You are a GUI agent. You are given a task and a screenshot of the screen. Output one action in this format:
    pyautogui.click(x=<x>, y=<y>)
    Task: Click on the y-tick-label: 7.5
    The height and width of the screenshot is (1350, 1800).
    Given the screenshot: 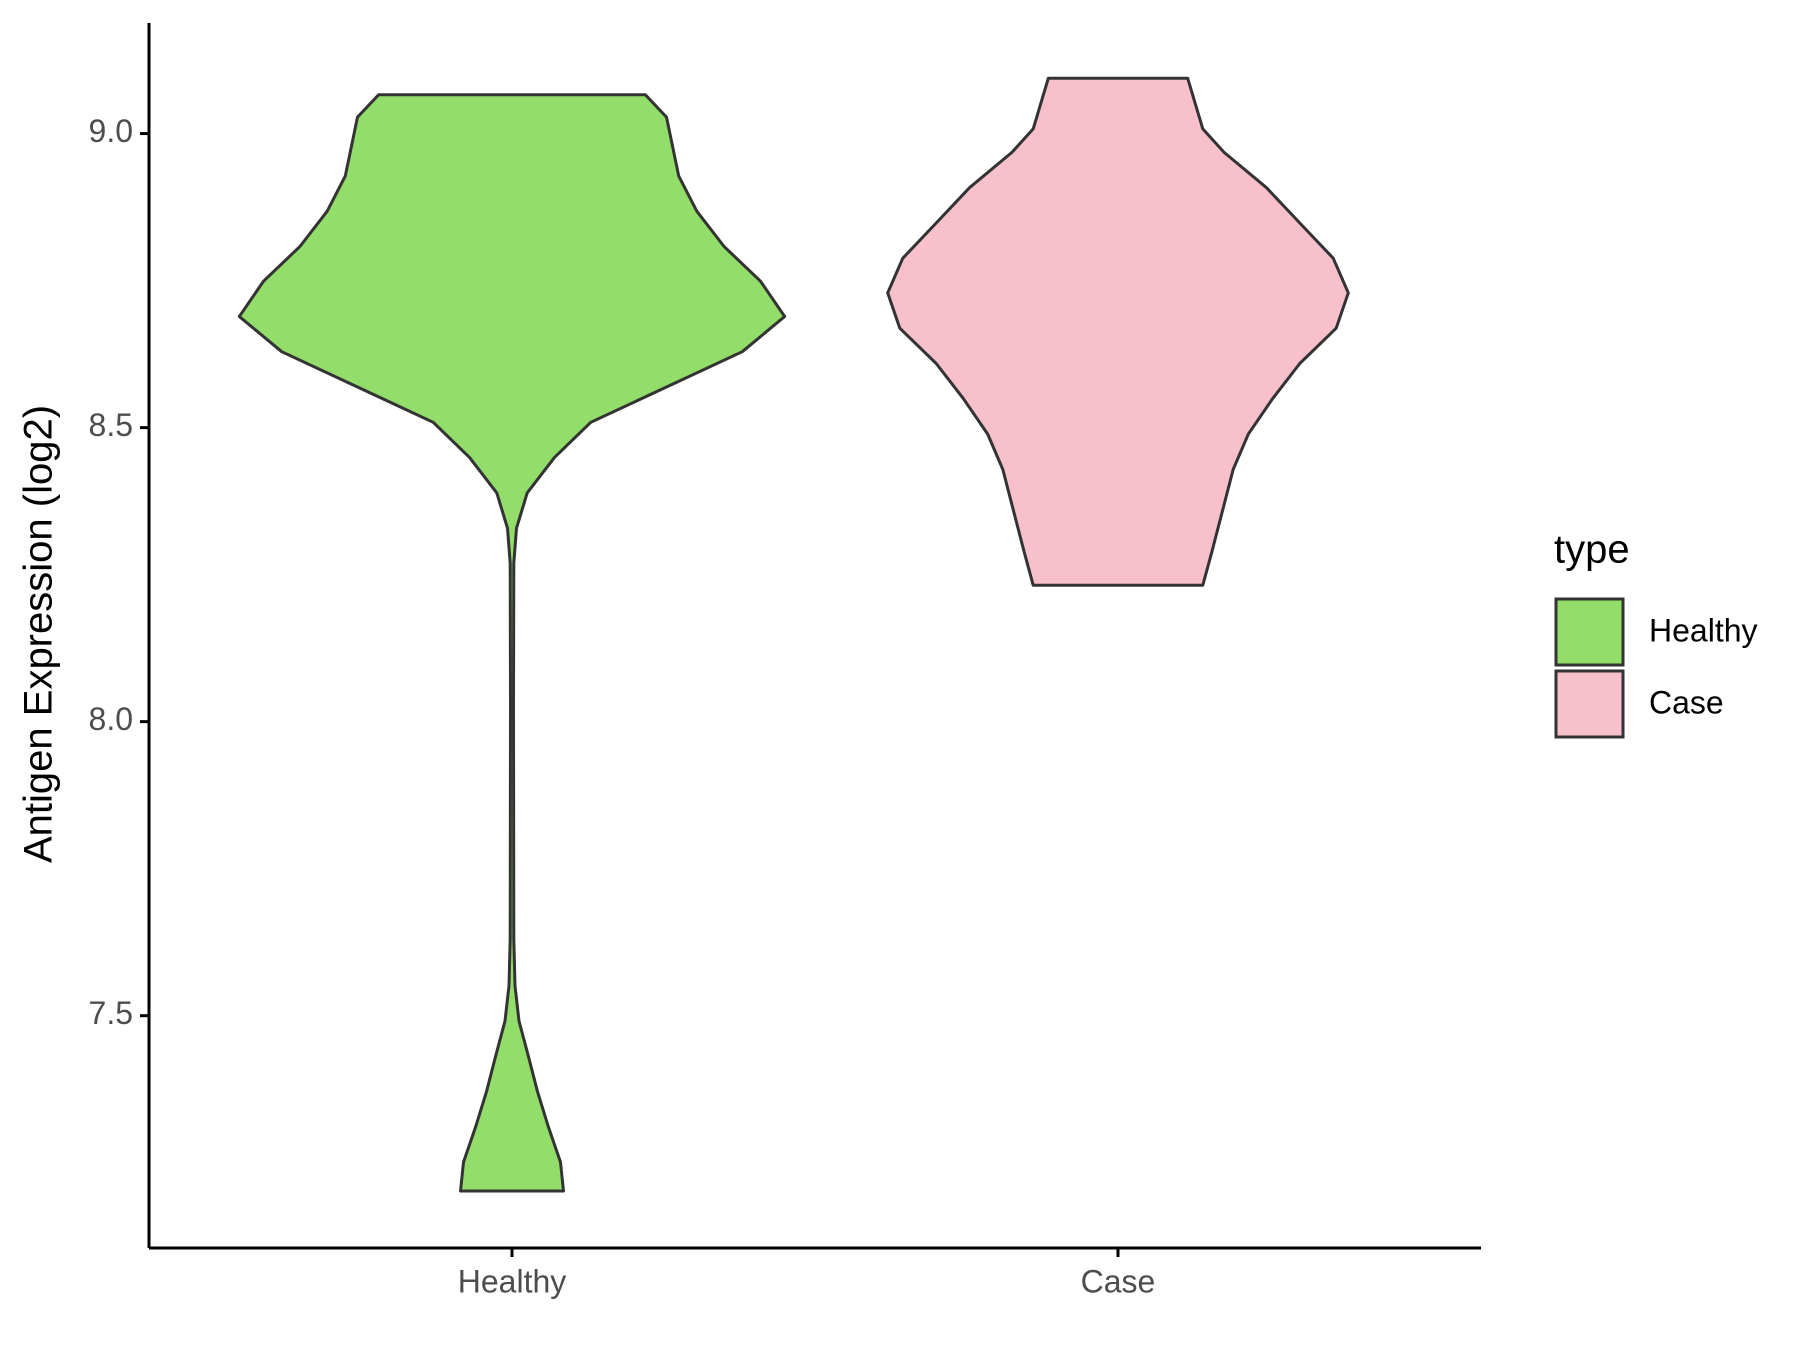 What is the action you would take?
    pyautogui.click(x=111, y=1013)
    